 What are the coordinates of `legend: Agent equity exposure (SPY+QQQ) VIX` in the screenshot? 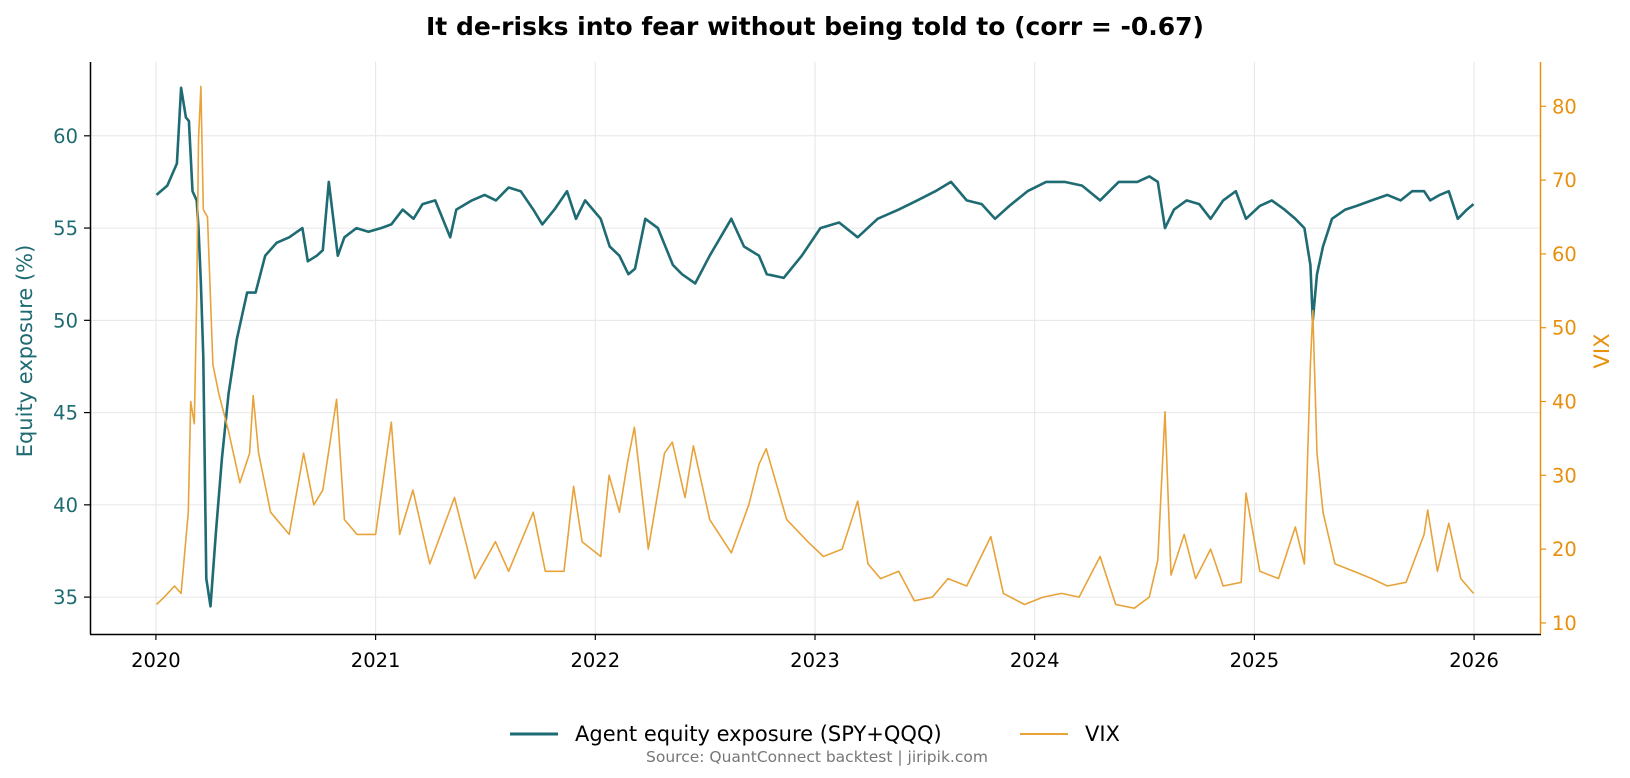 It's located at (815, 734).